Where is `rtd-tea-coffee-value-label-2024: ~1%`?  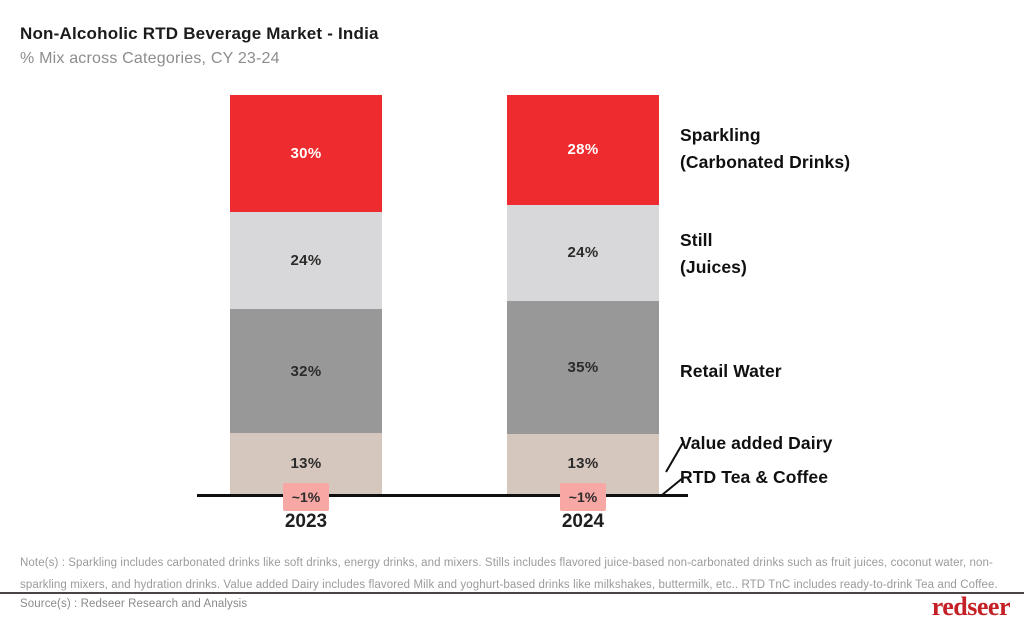
rtd-tea-coffee-value-label-2024: ~1% is located at coordinates (583, 497).